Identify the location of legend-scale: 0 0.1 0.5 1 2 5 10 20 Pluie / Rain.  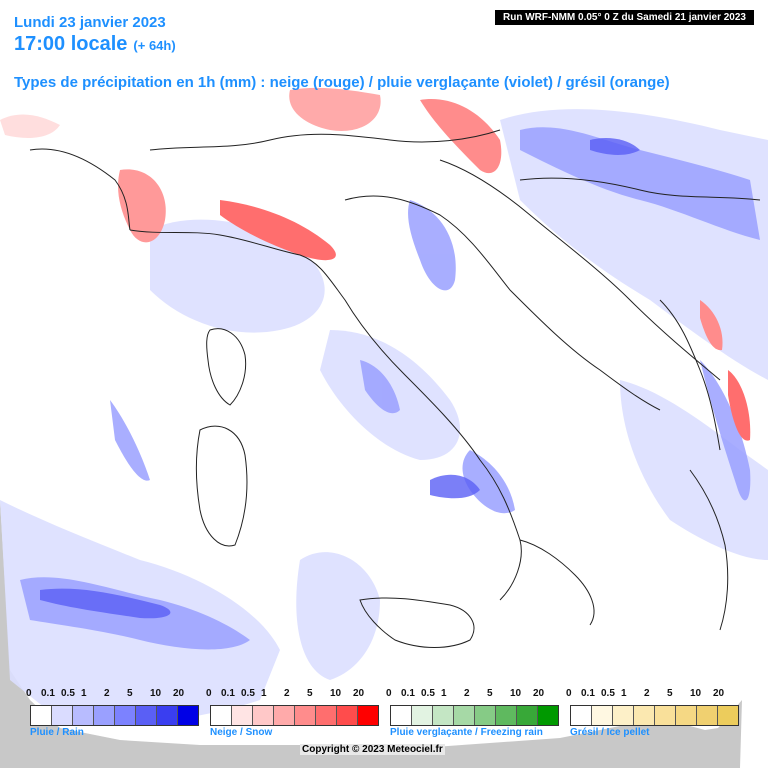
(112, 713).